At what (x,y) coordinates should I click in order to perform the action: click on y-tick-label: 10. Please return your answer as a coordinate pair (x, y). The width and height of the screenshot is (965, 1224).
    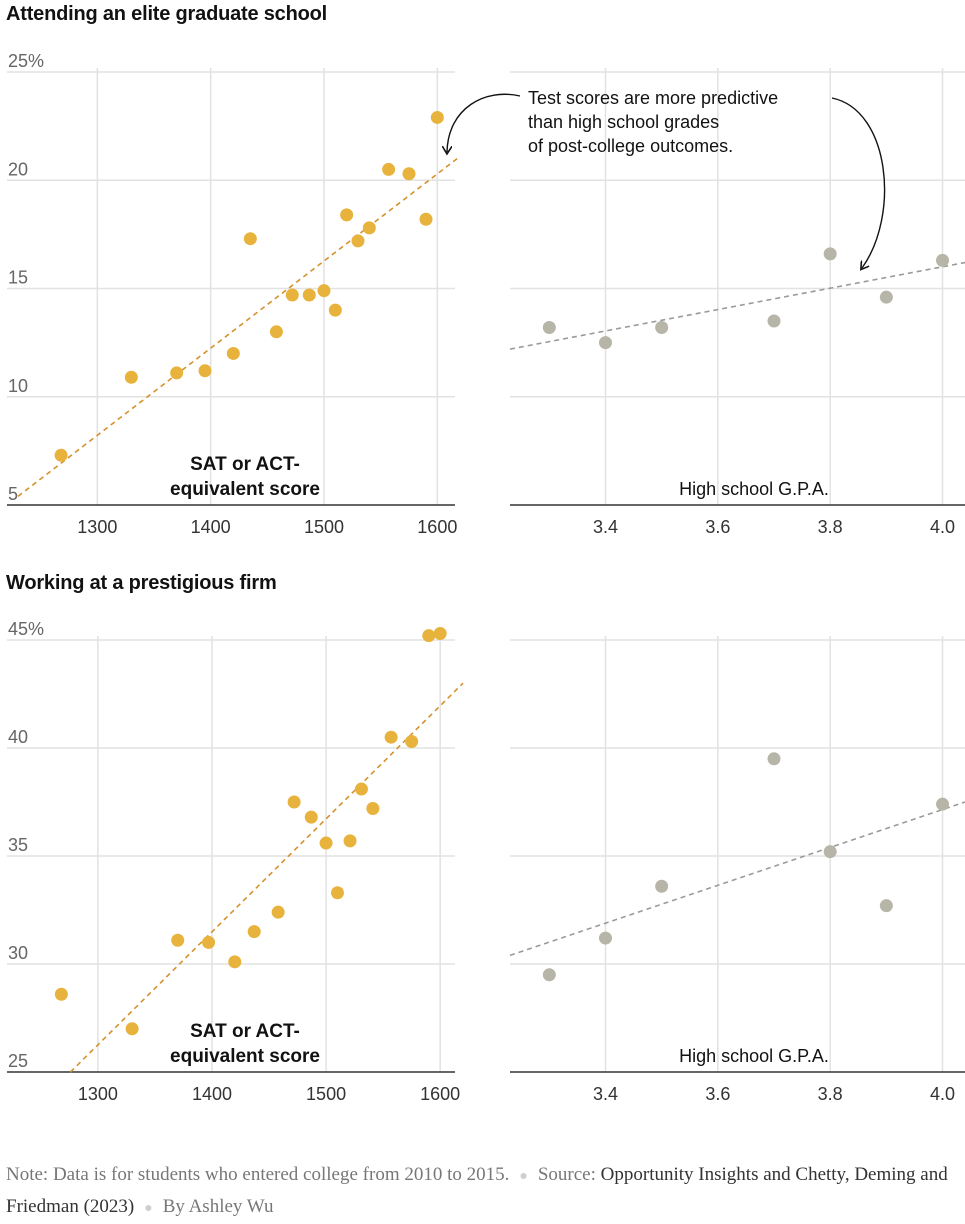
    Looking at the image, I should click on (18, 386).